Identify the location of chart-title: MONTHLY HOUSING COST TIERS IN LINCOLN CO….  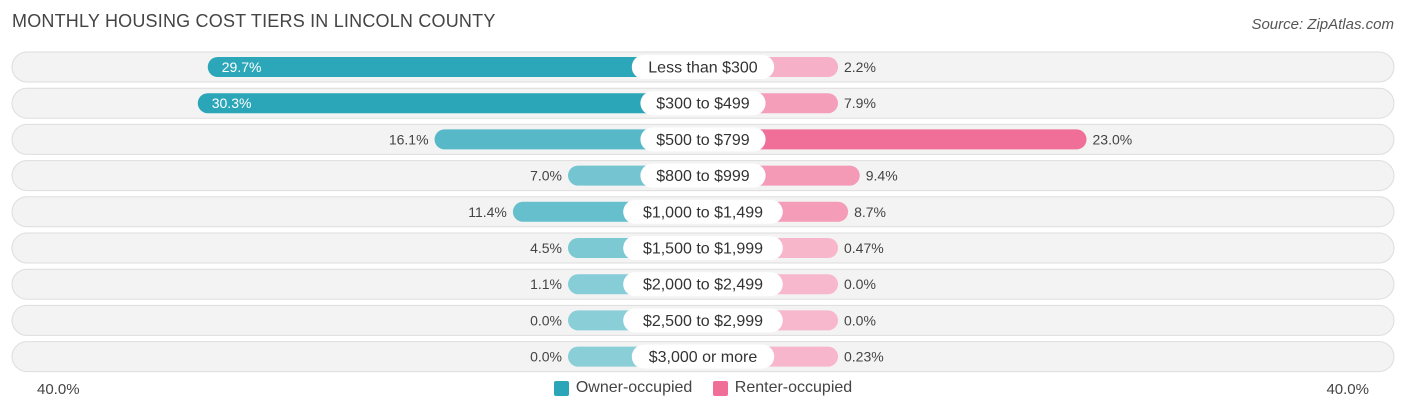
(254, 21).